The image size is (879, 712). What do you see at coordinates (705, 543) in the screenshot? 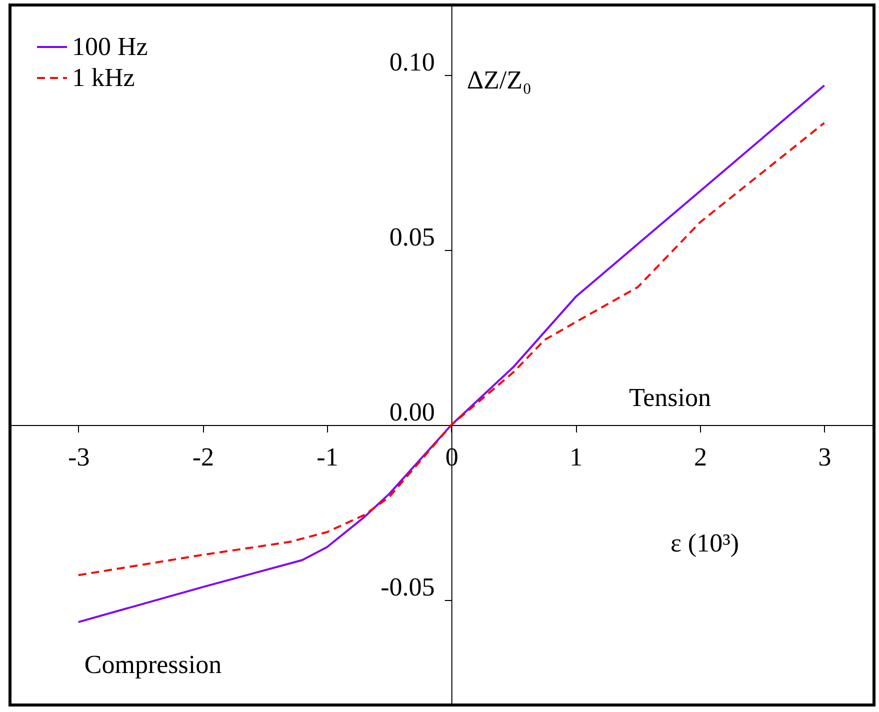
I see `x-axis-title: ε (10³)` at bounding box center [705, 543].